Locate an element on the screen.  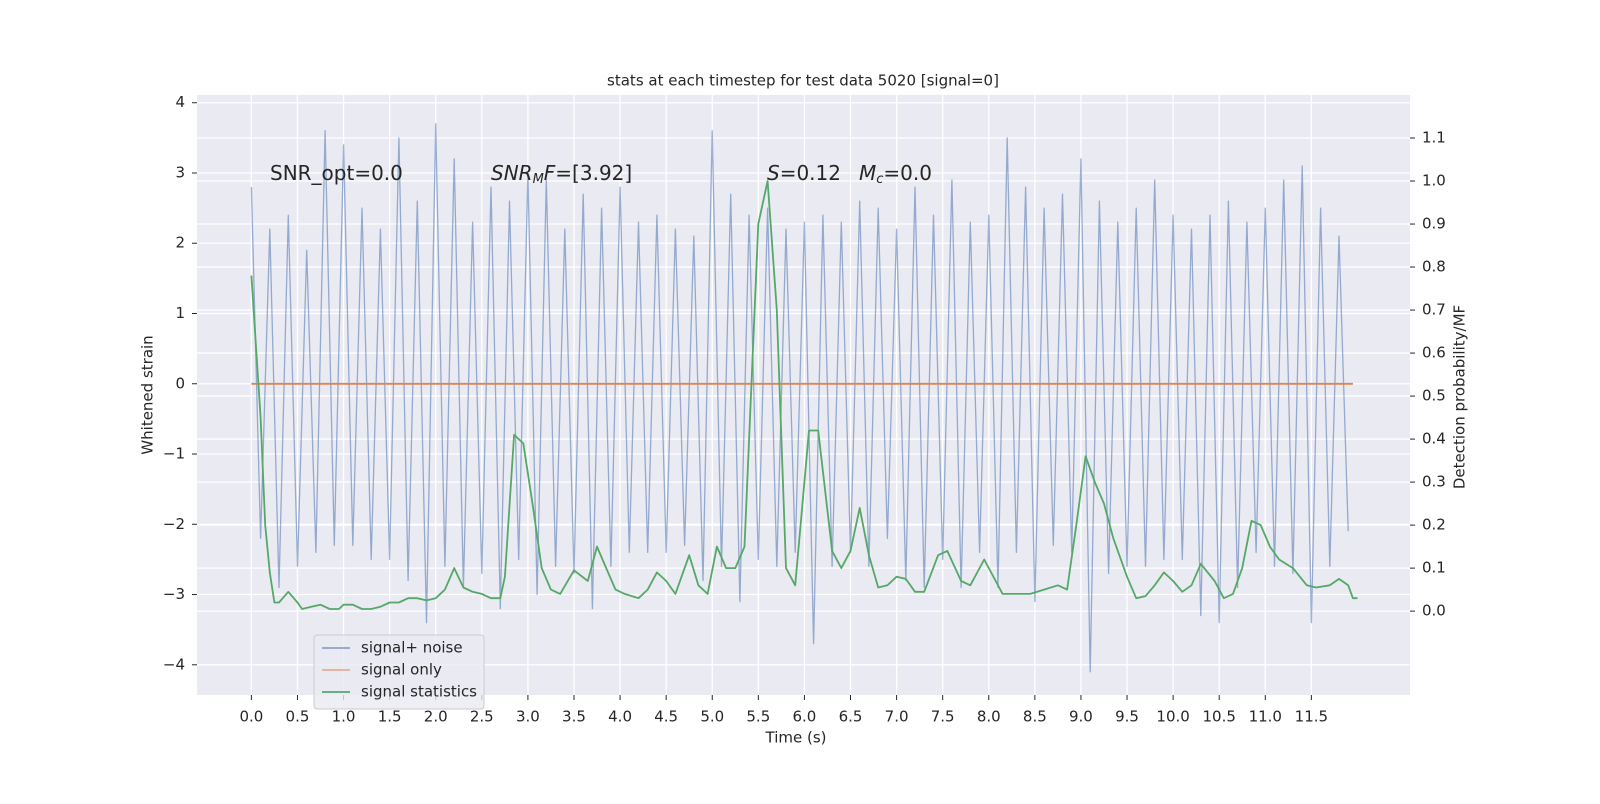
x-tick-label: 0.5 is located at coordinates (298, 717).